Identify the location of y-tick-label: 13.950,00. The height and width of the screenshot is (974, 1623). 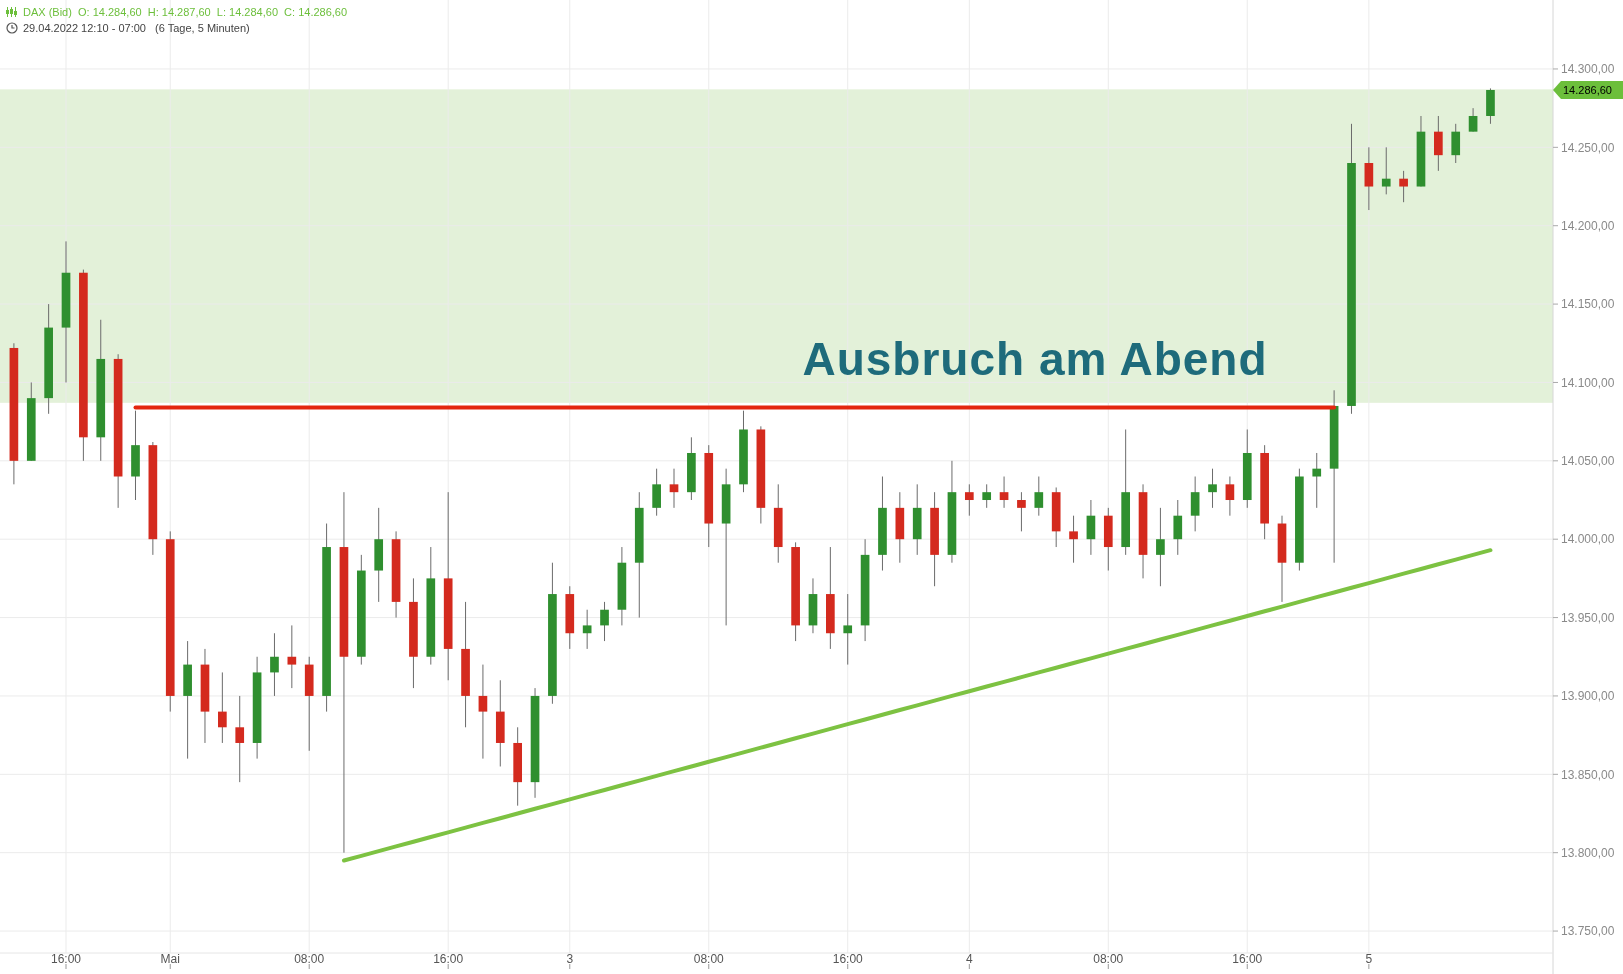
(1588, 617).